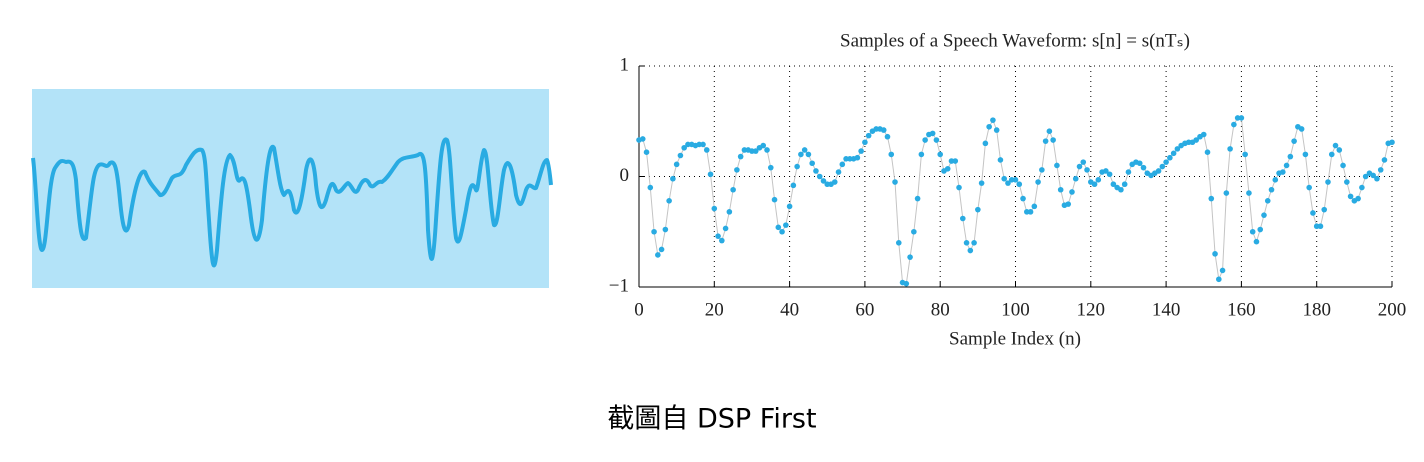 The height and width of the screenshot is (462, 1424). I want to click on x-tick-label: 120, so click(1091, 309).